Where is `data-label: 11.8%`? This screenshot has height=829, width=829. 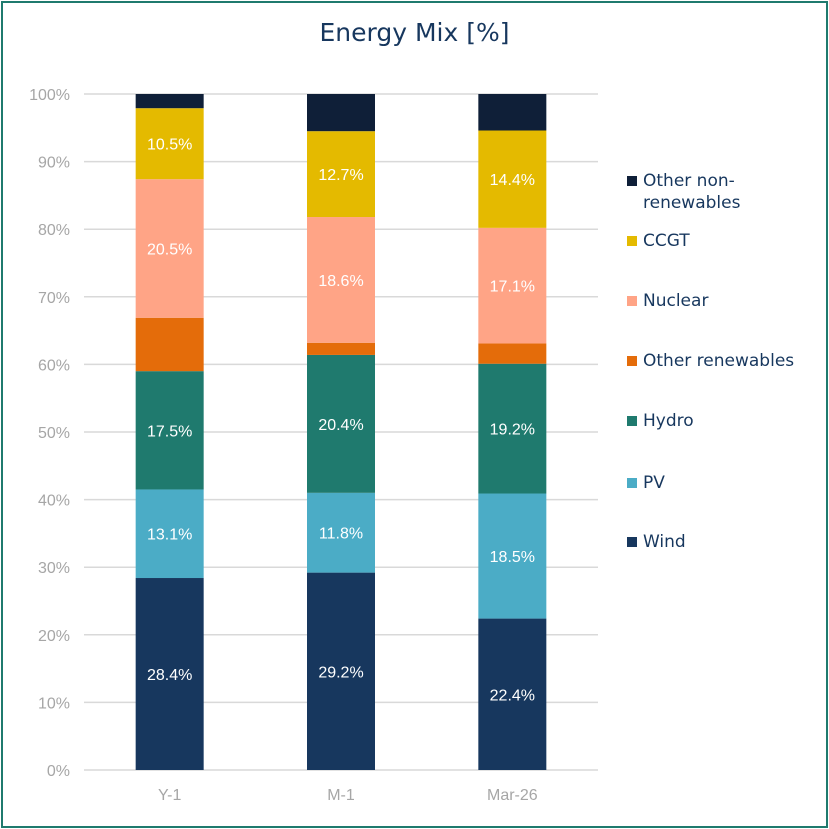 data-label: 11.8% is located at coordinates (341, 534).